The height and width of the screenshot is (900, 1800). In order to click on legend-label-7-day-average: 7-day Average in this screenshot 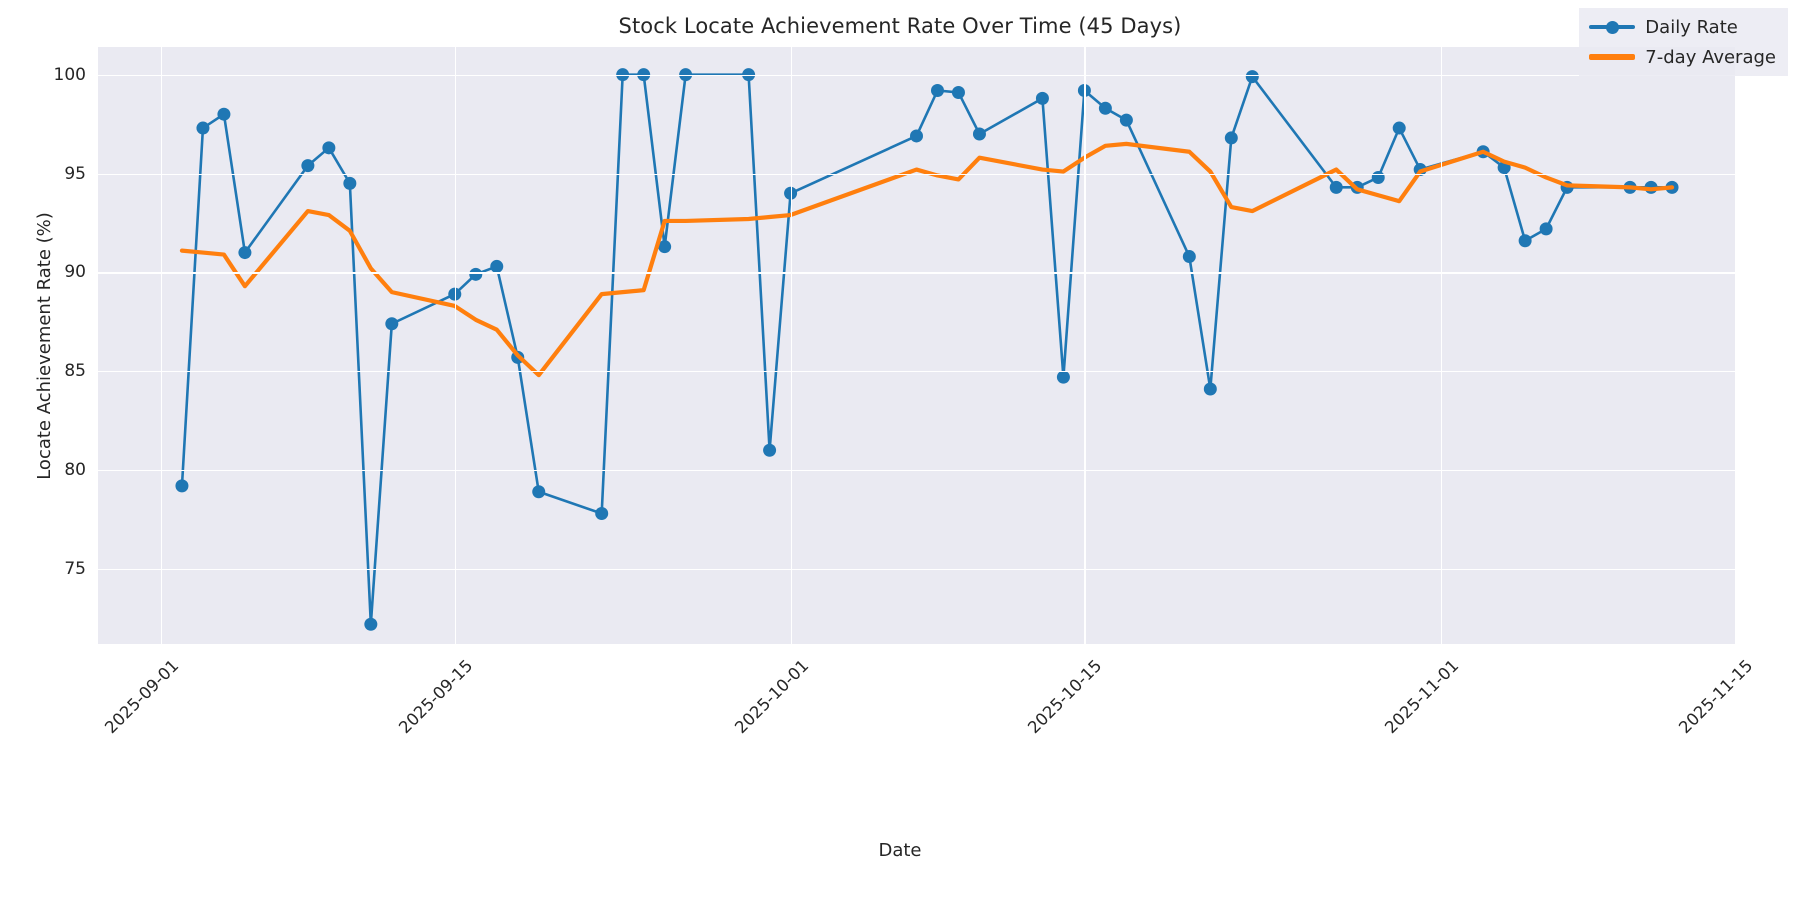, I will do `click(1710, 57)`.